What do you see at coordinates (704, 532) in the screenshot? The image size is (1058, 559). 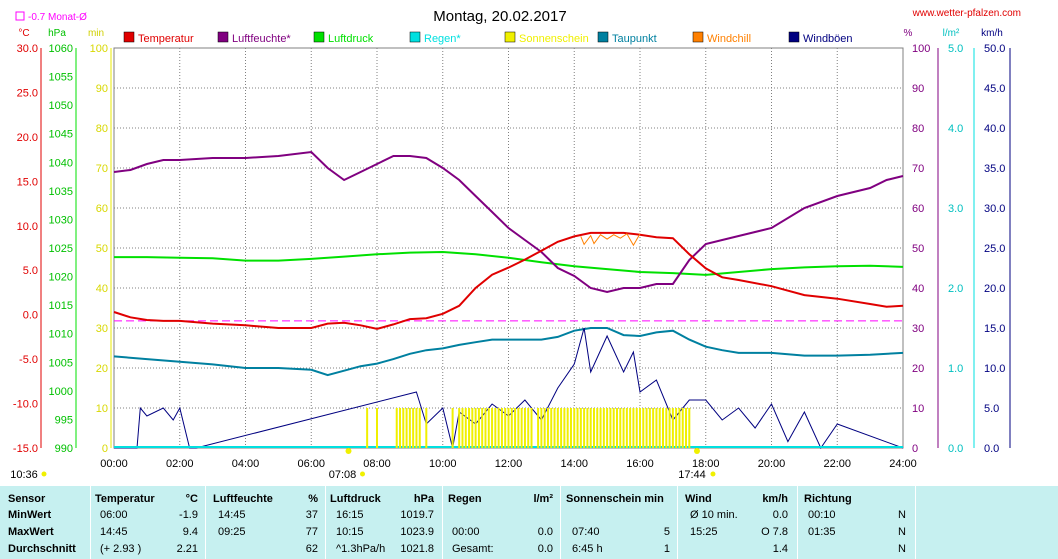 I see `table-cell: 15:25` at bounding box center [704, 532].